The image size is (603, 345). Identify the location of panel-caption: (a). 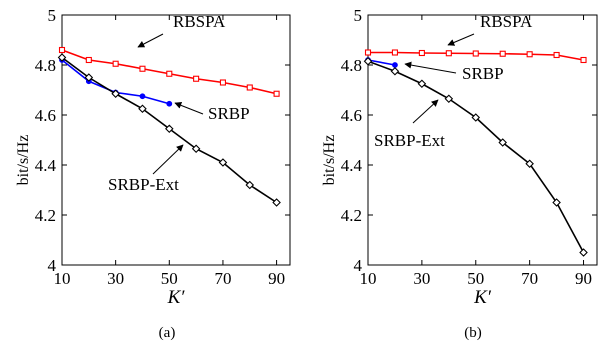
(167, 333).